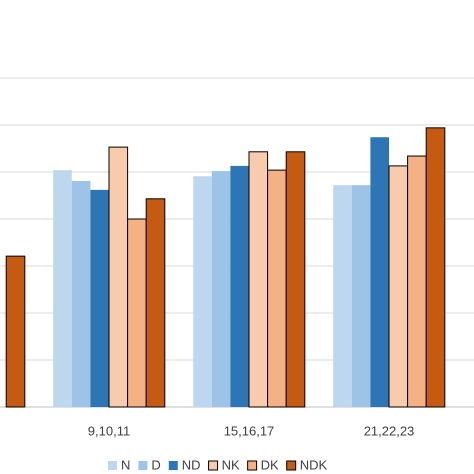  What do you see at coordinates (389, 430) in the screenshot?
I see `x-tick-label: 21,22,23` at bounding box center [389, 430].